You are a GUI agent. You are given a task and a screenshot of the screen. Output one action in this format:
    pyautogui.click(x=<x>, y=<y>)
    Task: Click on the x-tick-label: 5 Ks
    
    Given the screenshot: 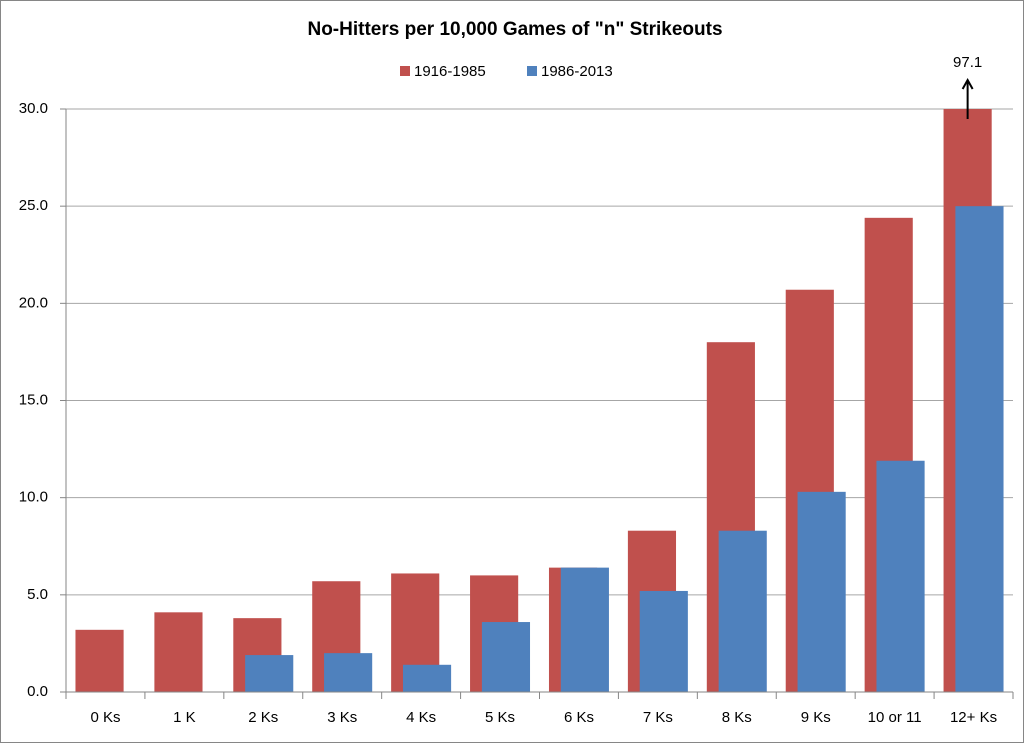 What is the action you would take?
    pyautogui.click(x=500, y=717)
    